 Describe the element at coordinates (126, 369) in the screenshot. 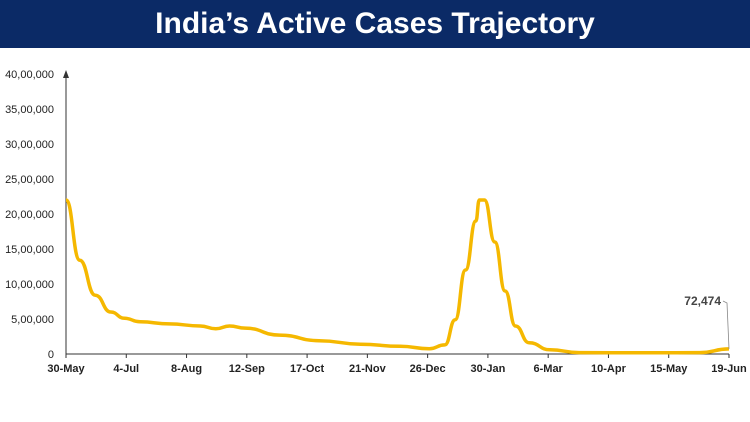

I see `x-tick-label: 4-Jul` at that location.